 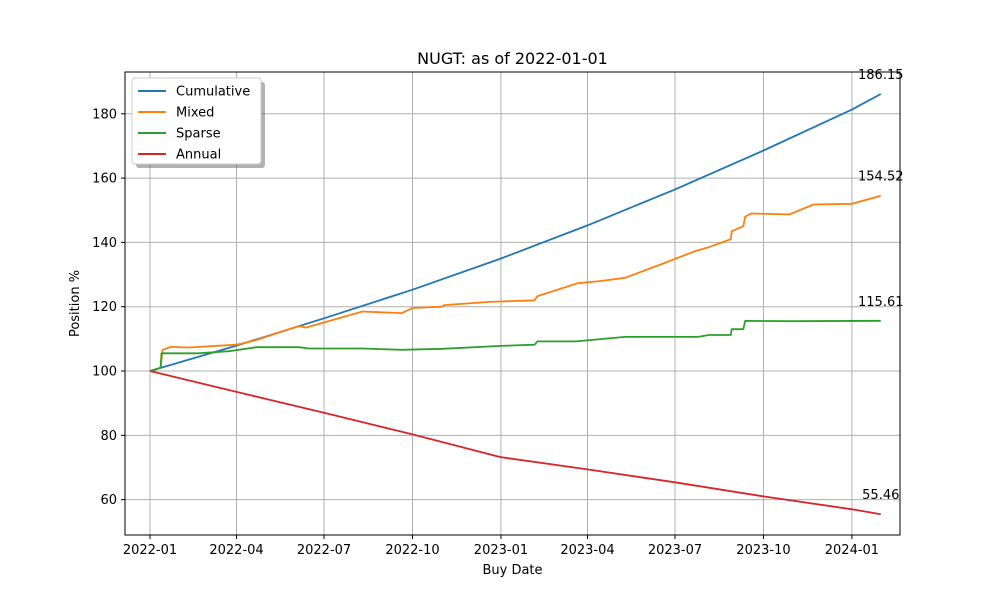 I want to click on x-tick-label: 2023-04, so click(x=587, y=550).